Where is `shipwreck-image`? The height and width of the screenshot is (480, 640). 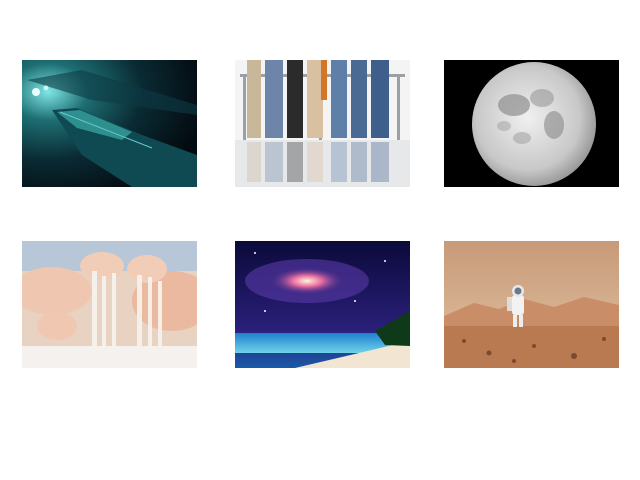
shipwreck-image is located at coordinates (109, 123).